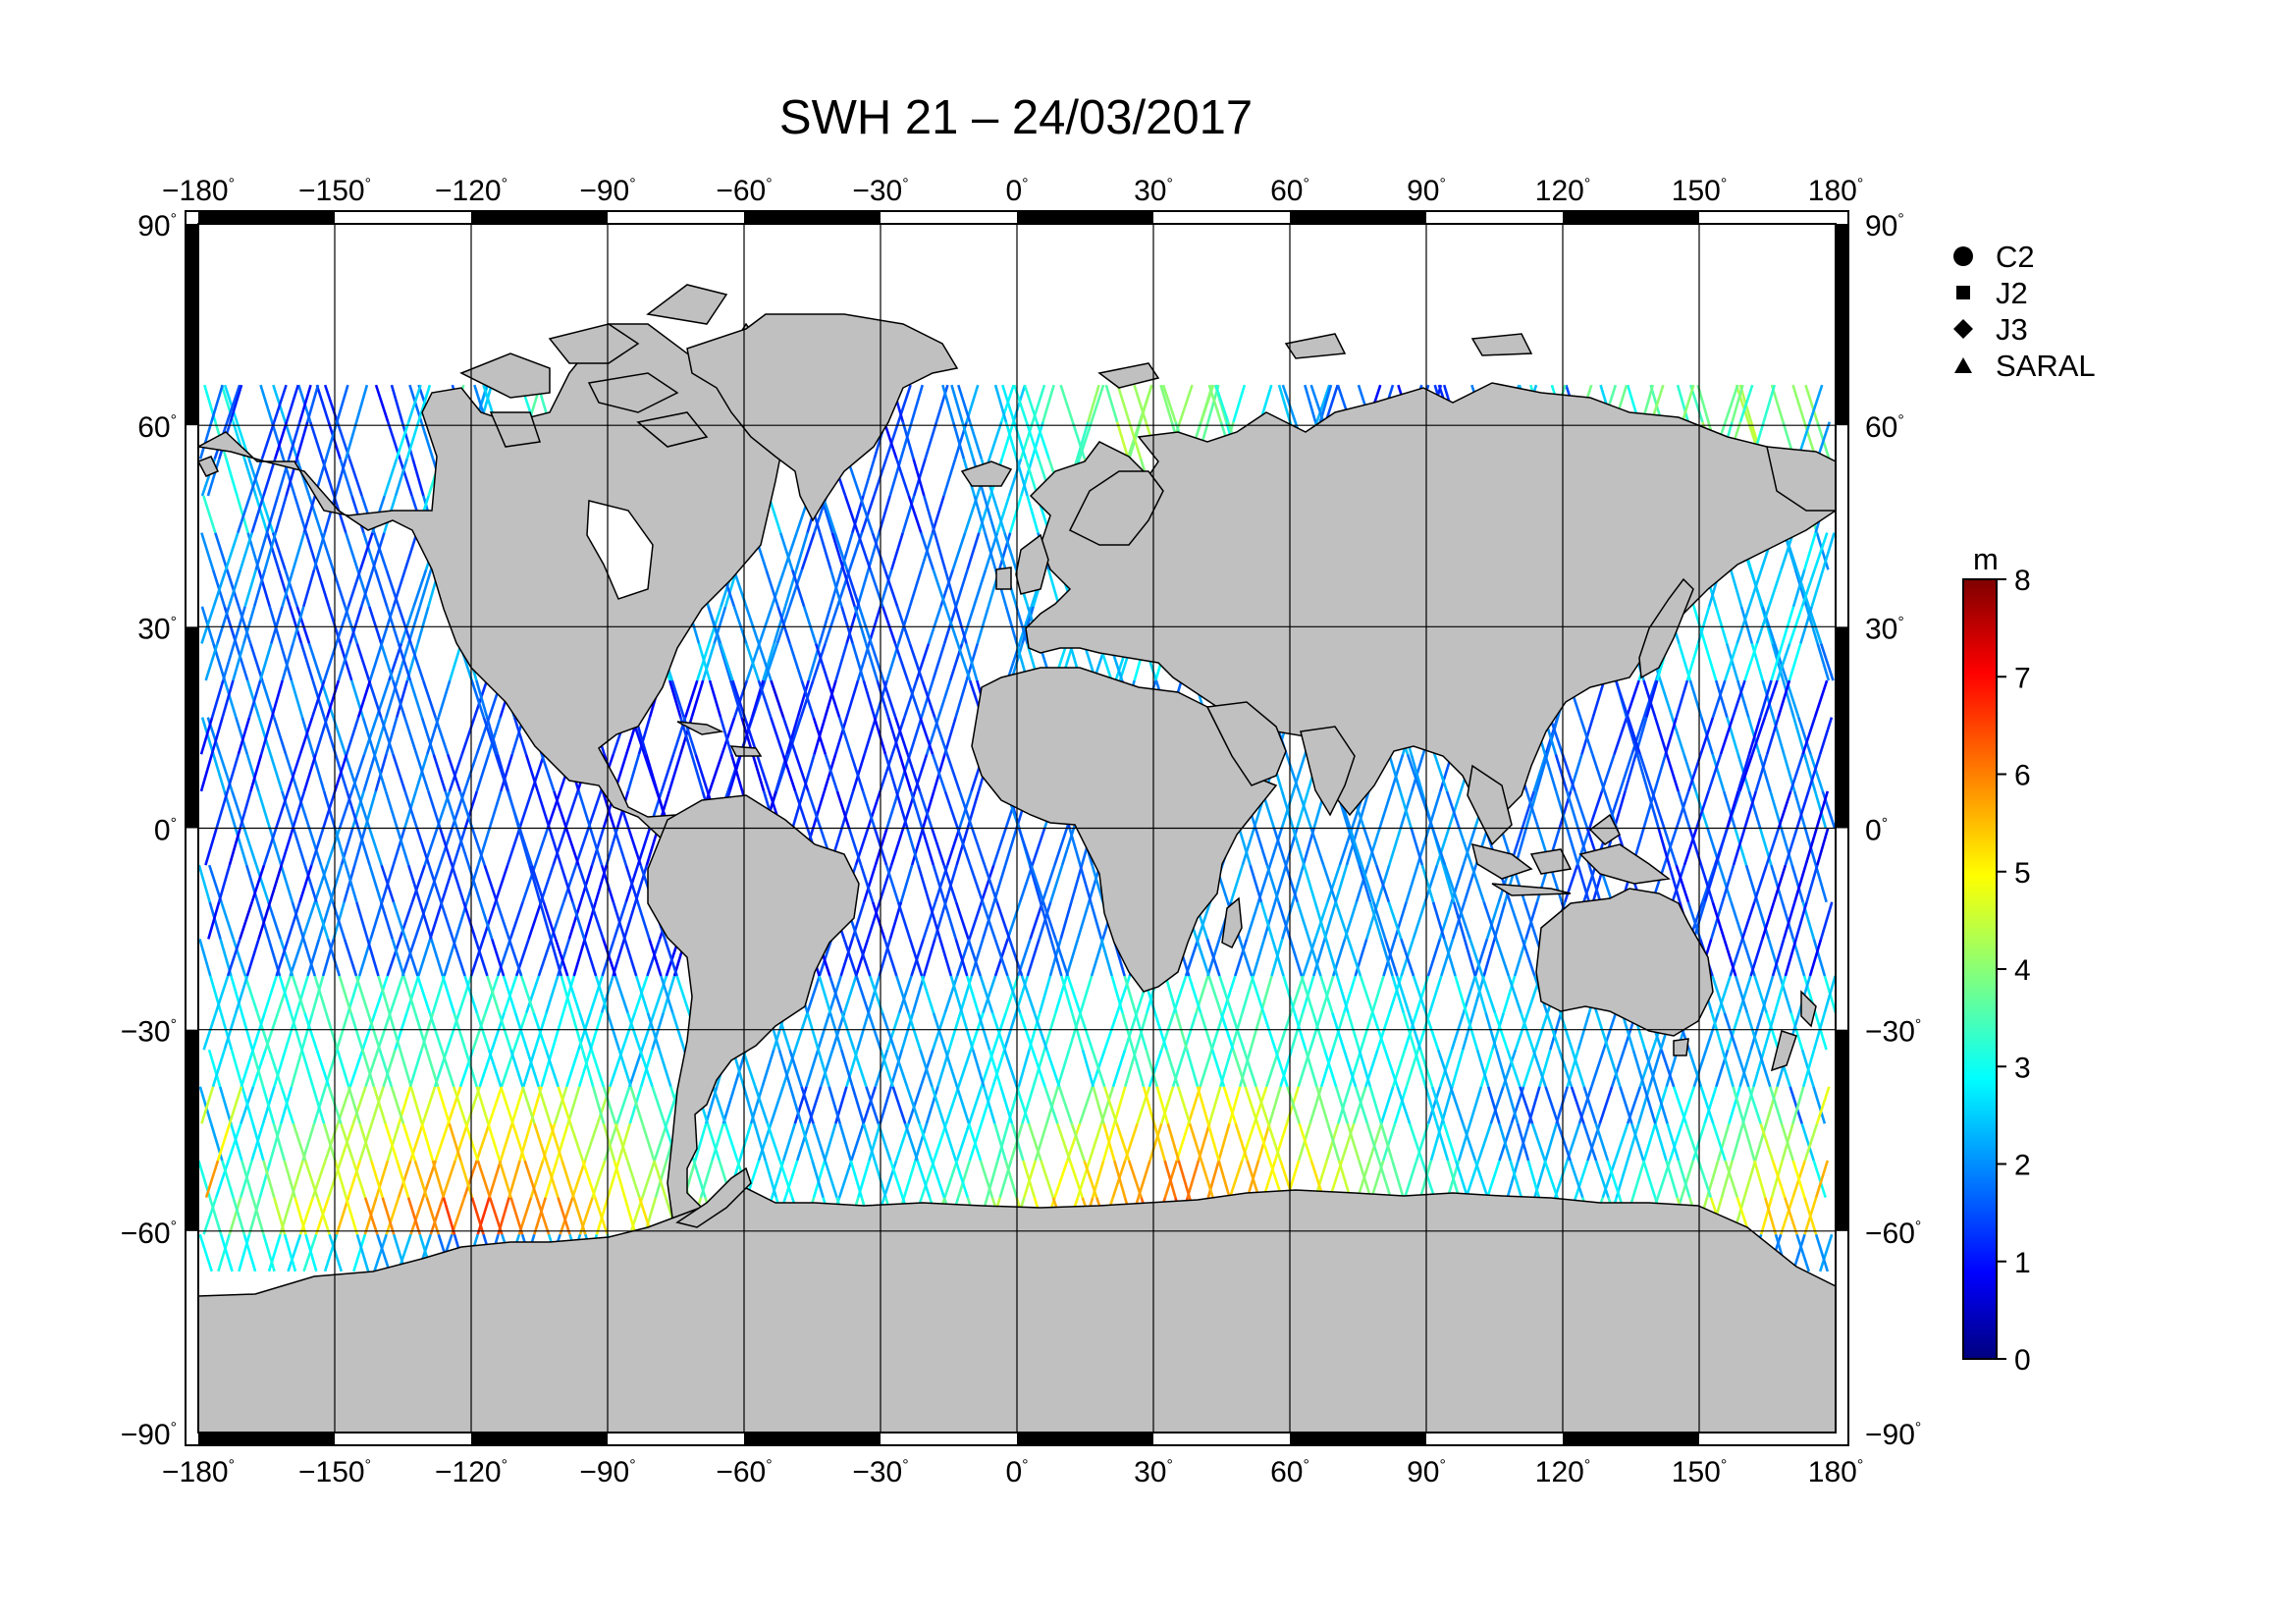 The width and height of the screenshot is (2296, 1623). I want to click on lon-tick-label: −180°, so click(198, 191).